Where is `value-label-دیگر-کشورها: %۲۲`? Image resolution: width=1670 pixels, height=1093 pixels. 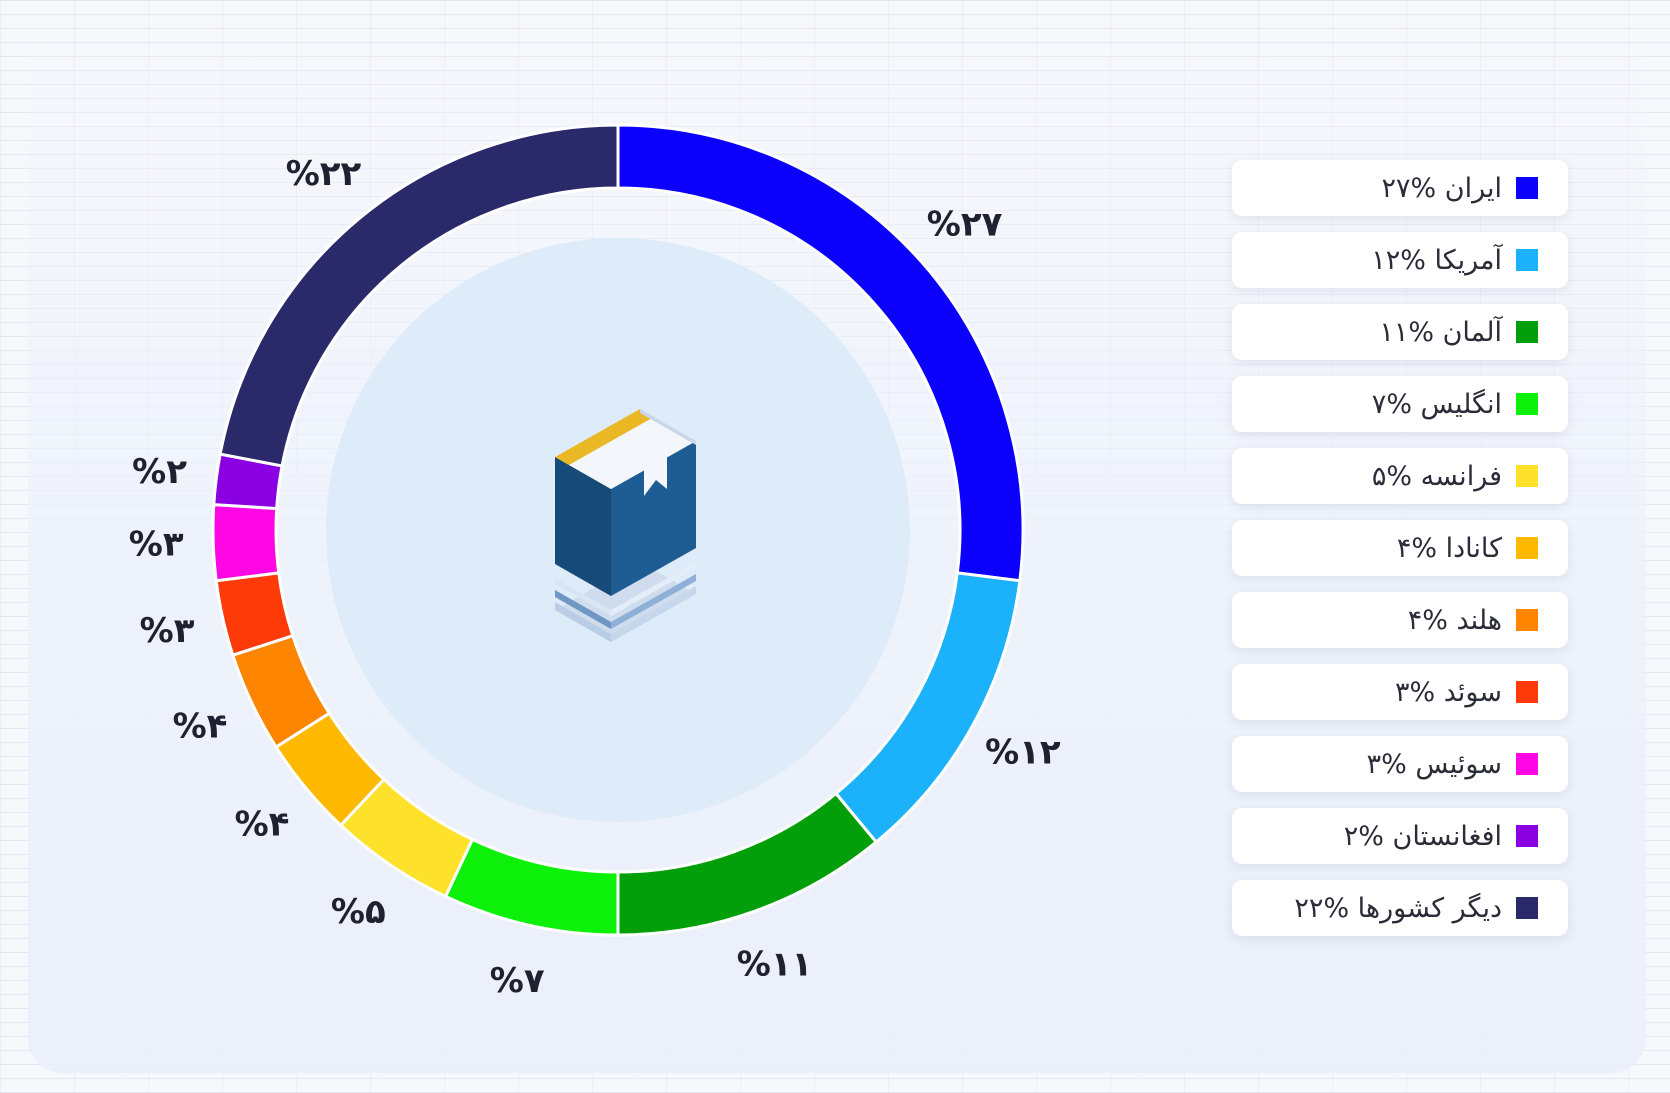 value-label-دیگر-کشورها: %۲۲ is located at coordinates (324, 174).